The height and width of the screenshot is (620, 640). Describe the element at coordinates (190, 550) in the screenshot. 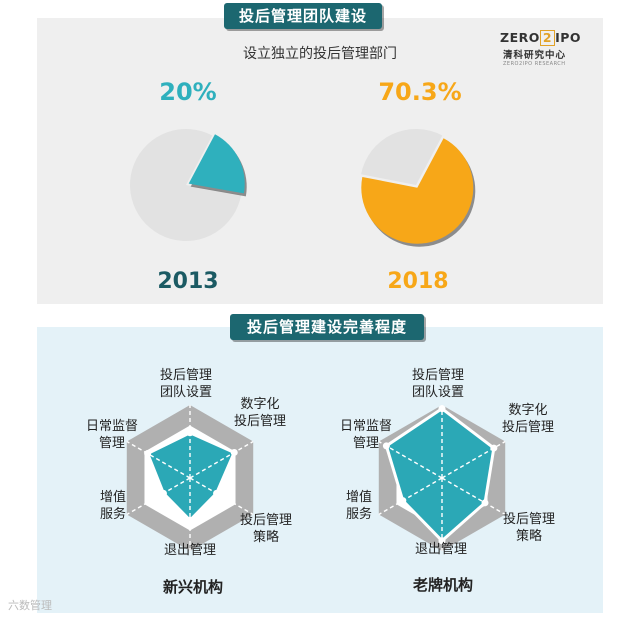

I see `radar1-label-exit: 退出管理` at that location.